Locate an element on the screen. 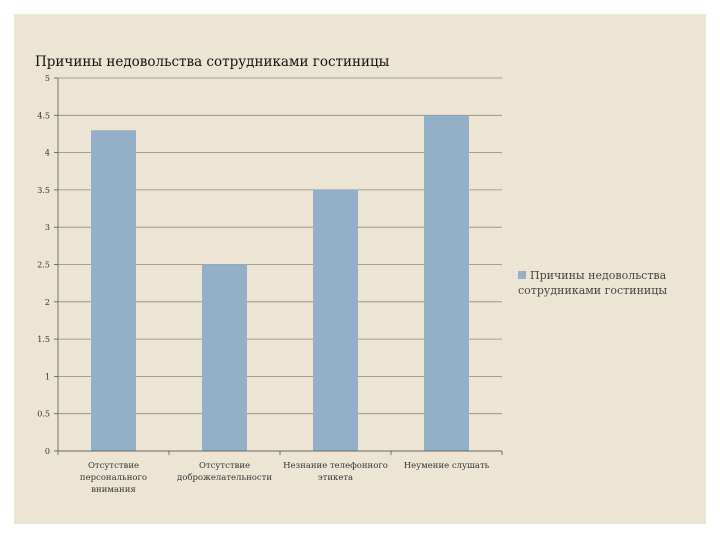 This screenshot has height=540, width=720. y-tick-label: 2 is located at coordinates (47, 302).